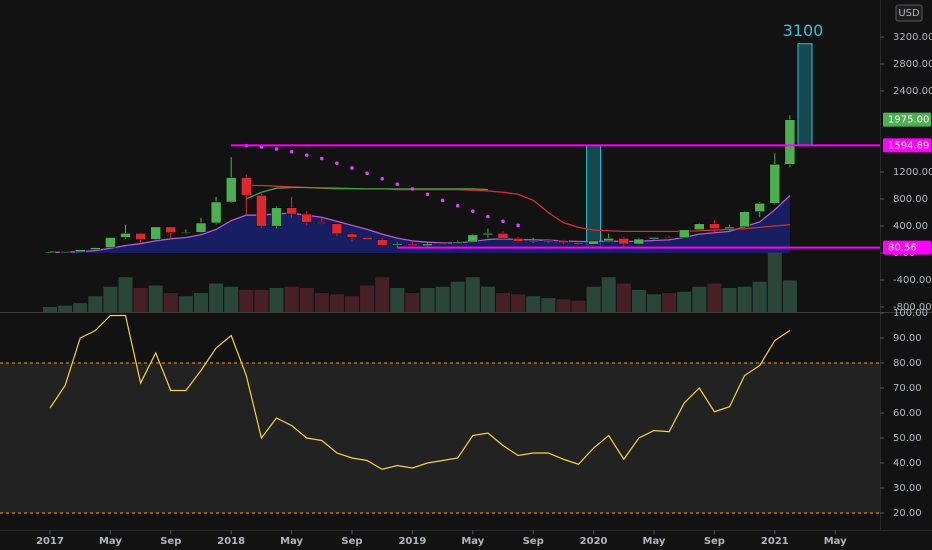  I want to click on level-label: 1594.89, so click(908, 145).